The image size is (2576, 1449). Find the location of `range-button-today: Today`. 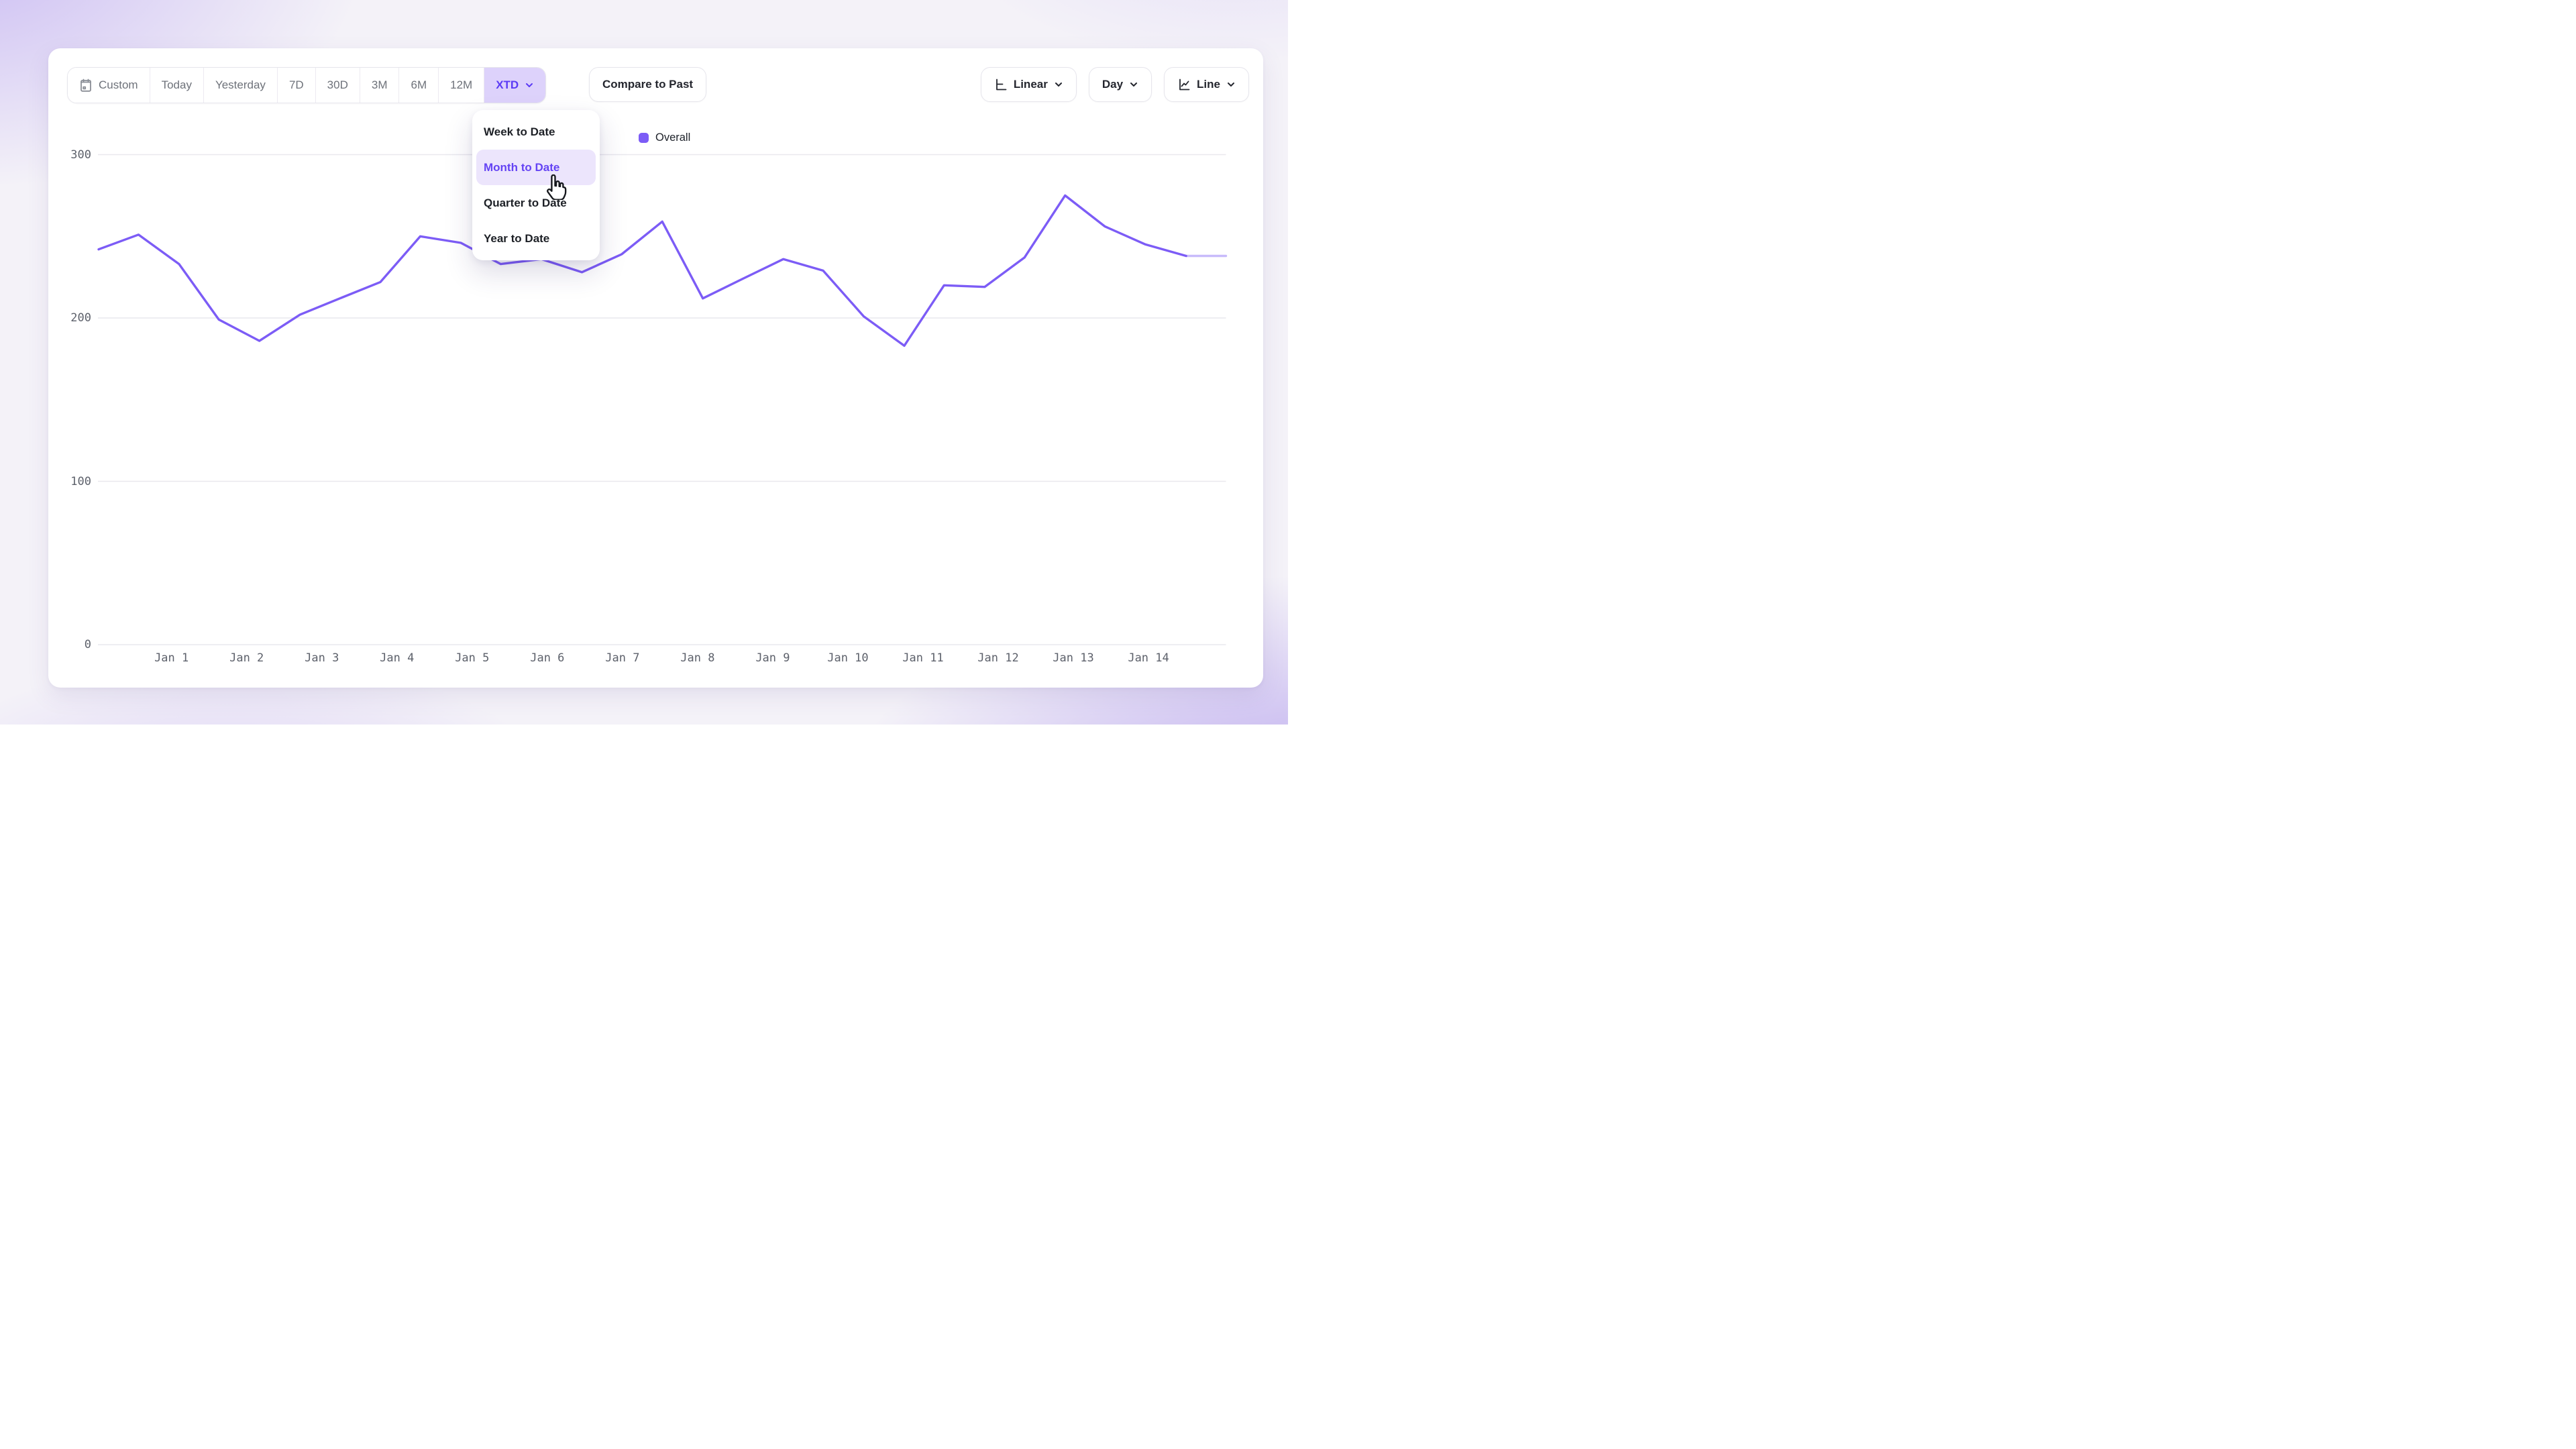

range-button-today: Today is located at coordinates (177, 85).